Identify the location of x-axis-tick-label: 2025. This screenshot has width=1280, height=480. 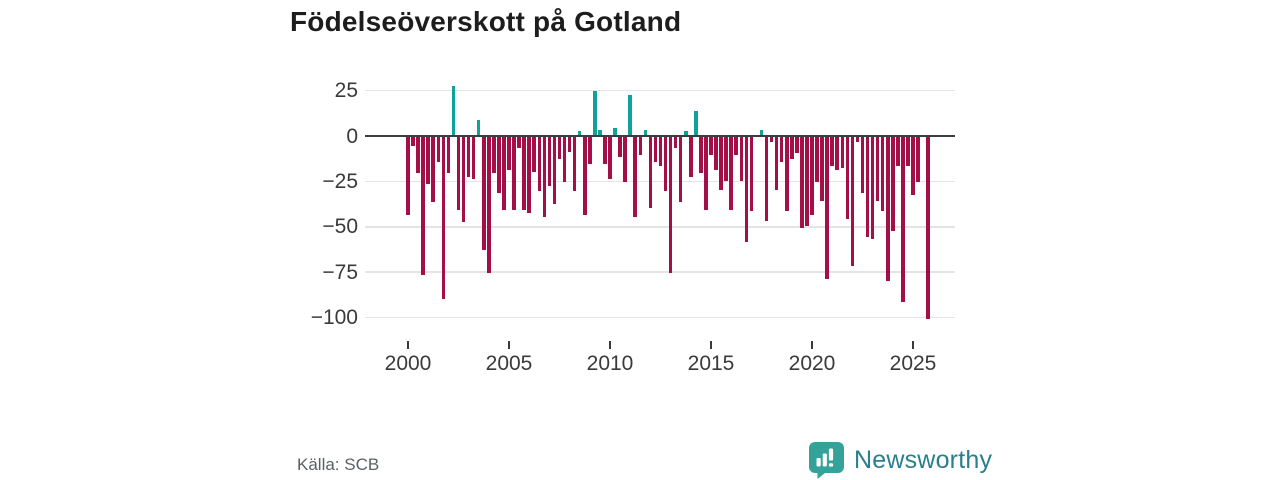
(913, 363).